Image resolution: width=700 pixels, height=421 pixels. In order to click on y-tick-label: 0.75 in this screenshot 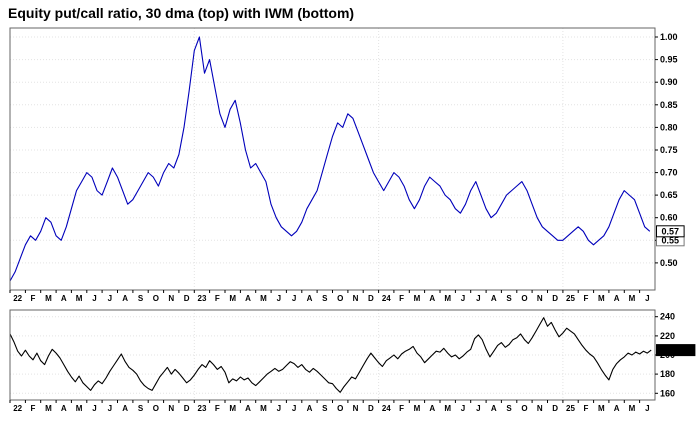, I will do `click(669, 150)`.